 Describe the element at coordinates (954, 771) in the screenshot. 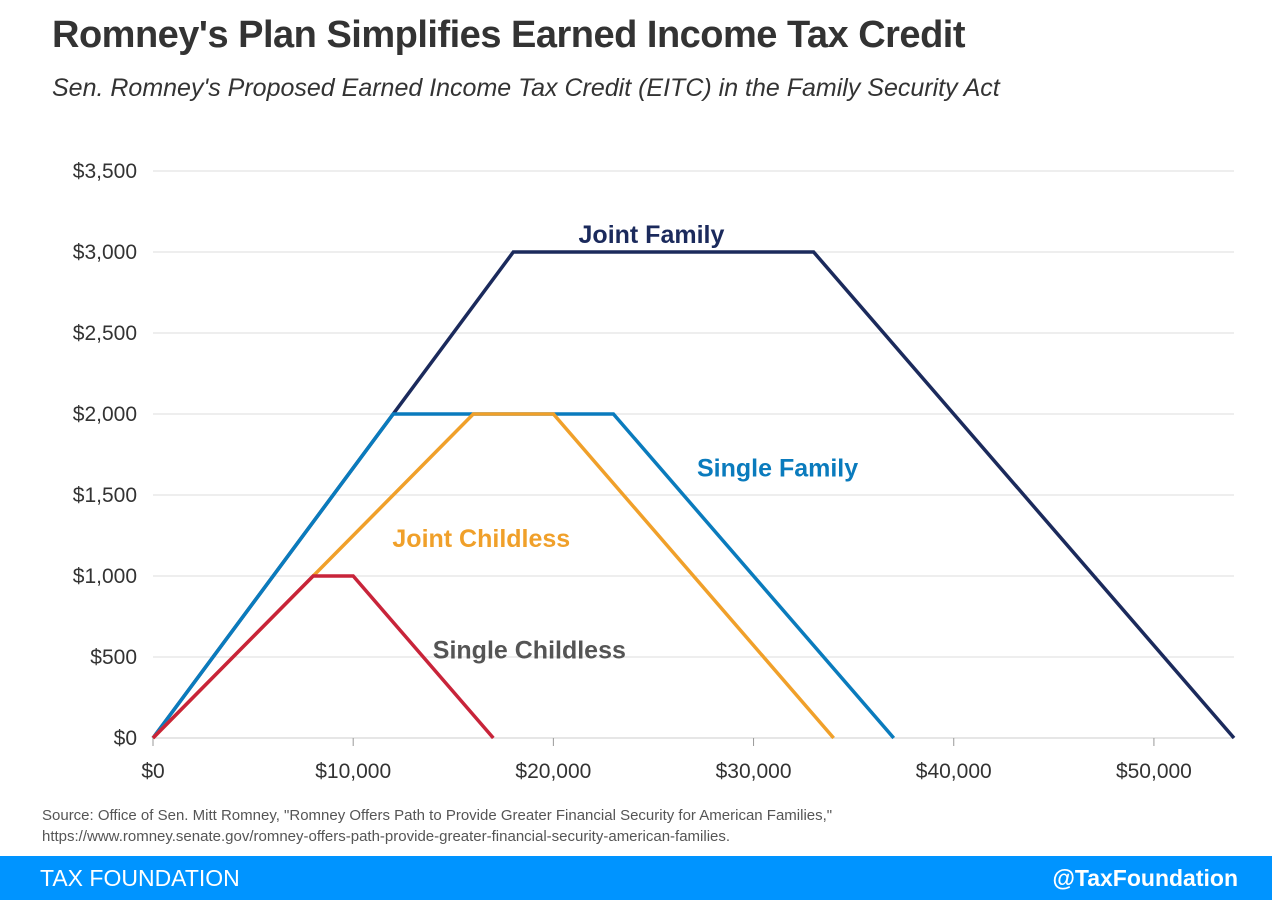

I see `x-tick-label: $40,000` at that location.